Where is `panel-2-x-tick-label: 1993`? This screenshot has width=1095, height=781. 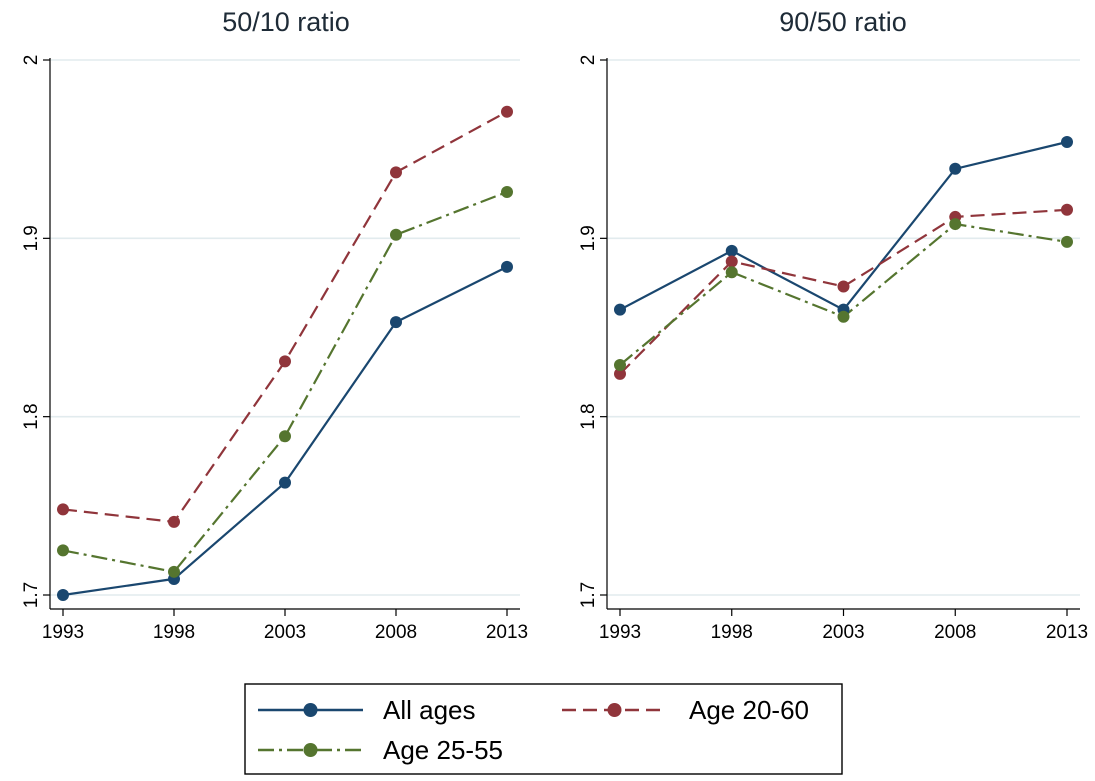
panel-2-x-tick-label: 1993 is located at coordinates (620, 632).